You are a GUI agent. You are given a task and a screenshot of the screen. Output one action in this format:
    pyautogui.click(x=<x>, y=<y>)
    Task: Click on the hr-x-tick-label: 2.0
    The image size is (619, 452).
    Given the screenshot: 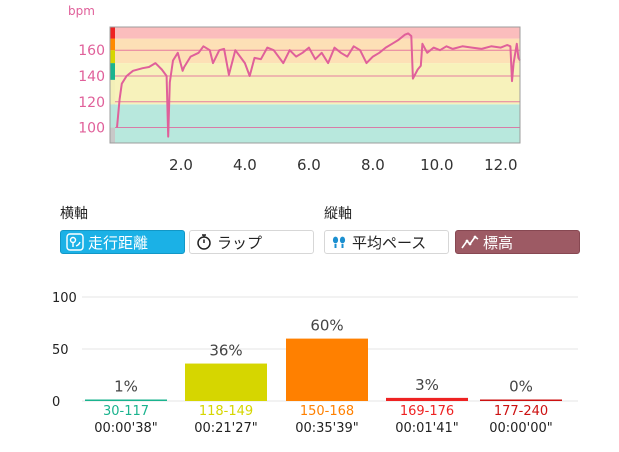 What is the action you would take?
    pyautogui.click(x=181, y=165)
    